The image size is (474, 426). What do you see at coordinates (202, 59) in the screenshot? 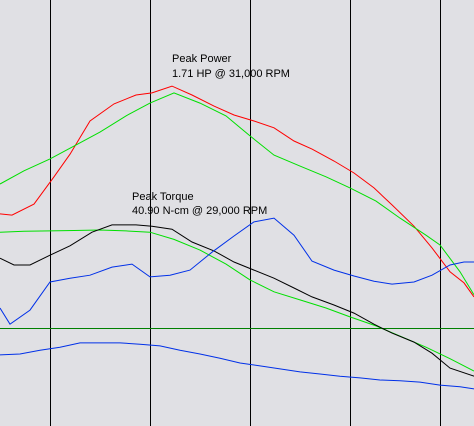
I see `peak-power-title: Peak Power` at bounding box center [202, 59].